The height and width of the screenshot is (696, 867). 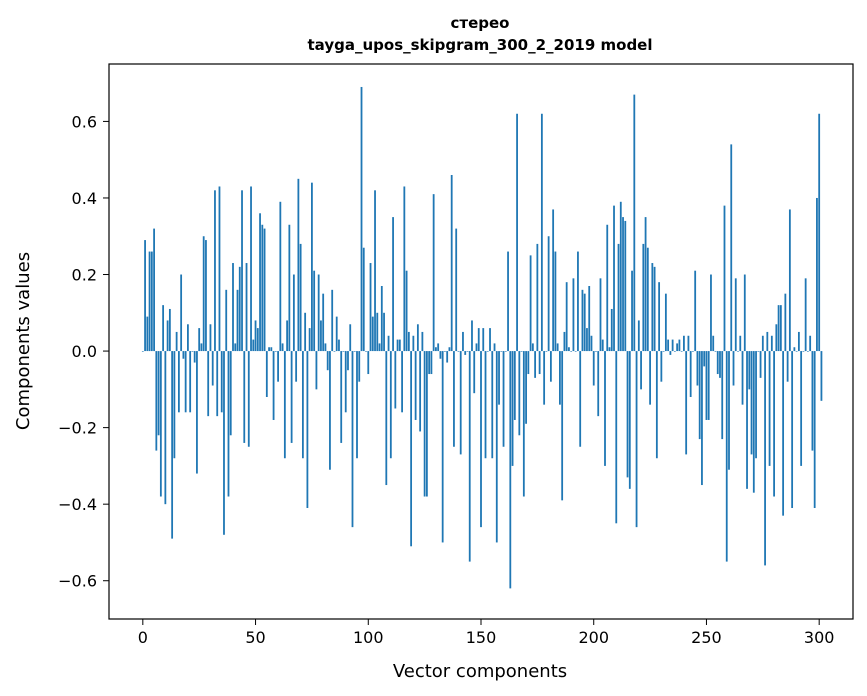 I want to click on x-tick-label: 150, so click(x=481, y=637).